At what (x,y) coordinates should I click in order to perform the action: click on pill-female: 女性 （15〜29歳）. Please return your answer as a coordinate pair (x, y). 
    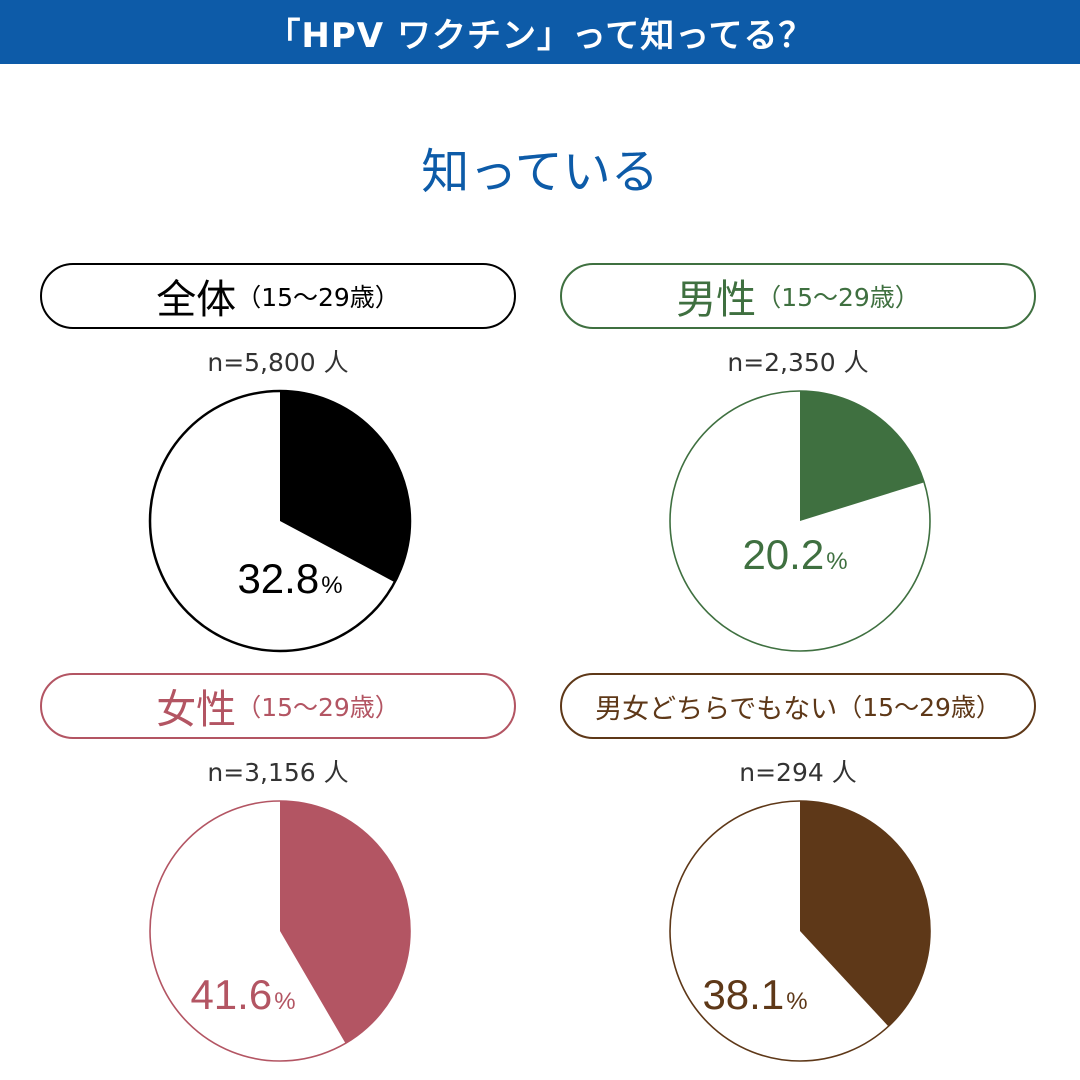
    Looking at the image, I should click on (278, 706).